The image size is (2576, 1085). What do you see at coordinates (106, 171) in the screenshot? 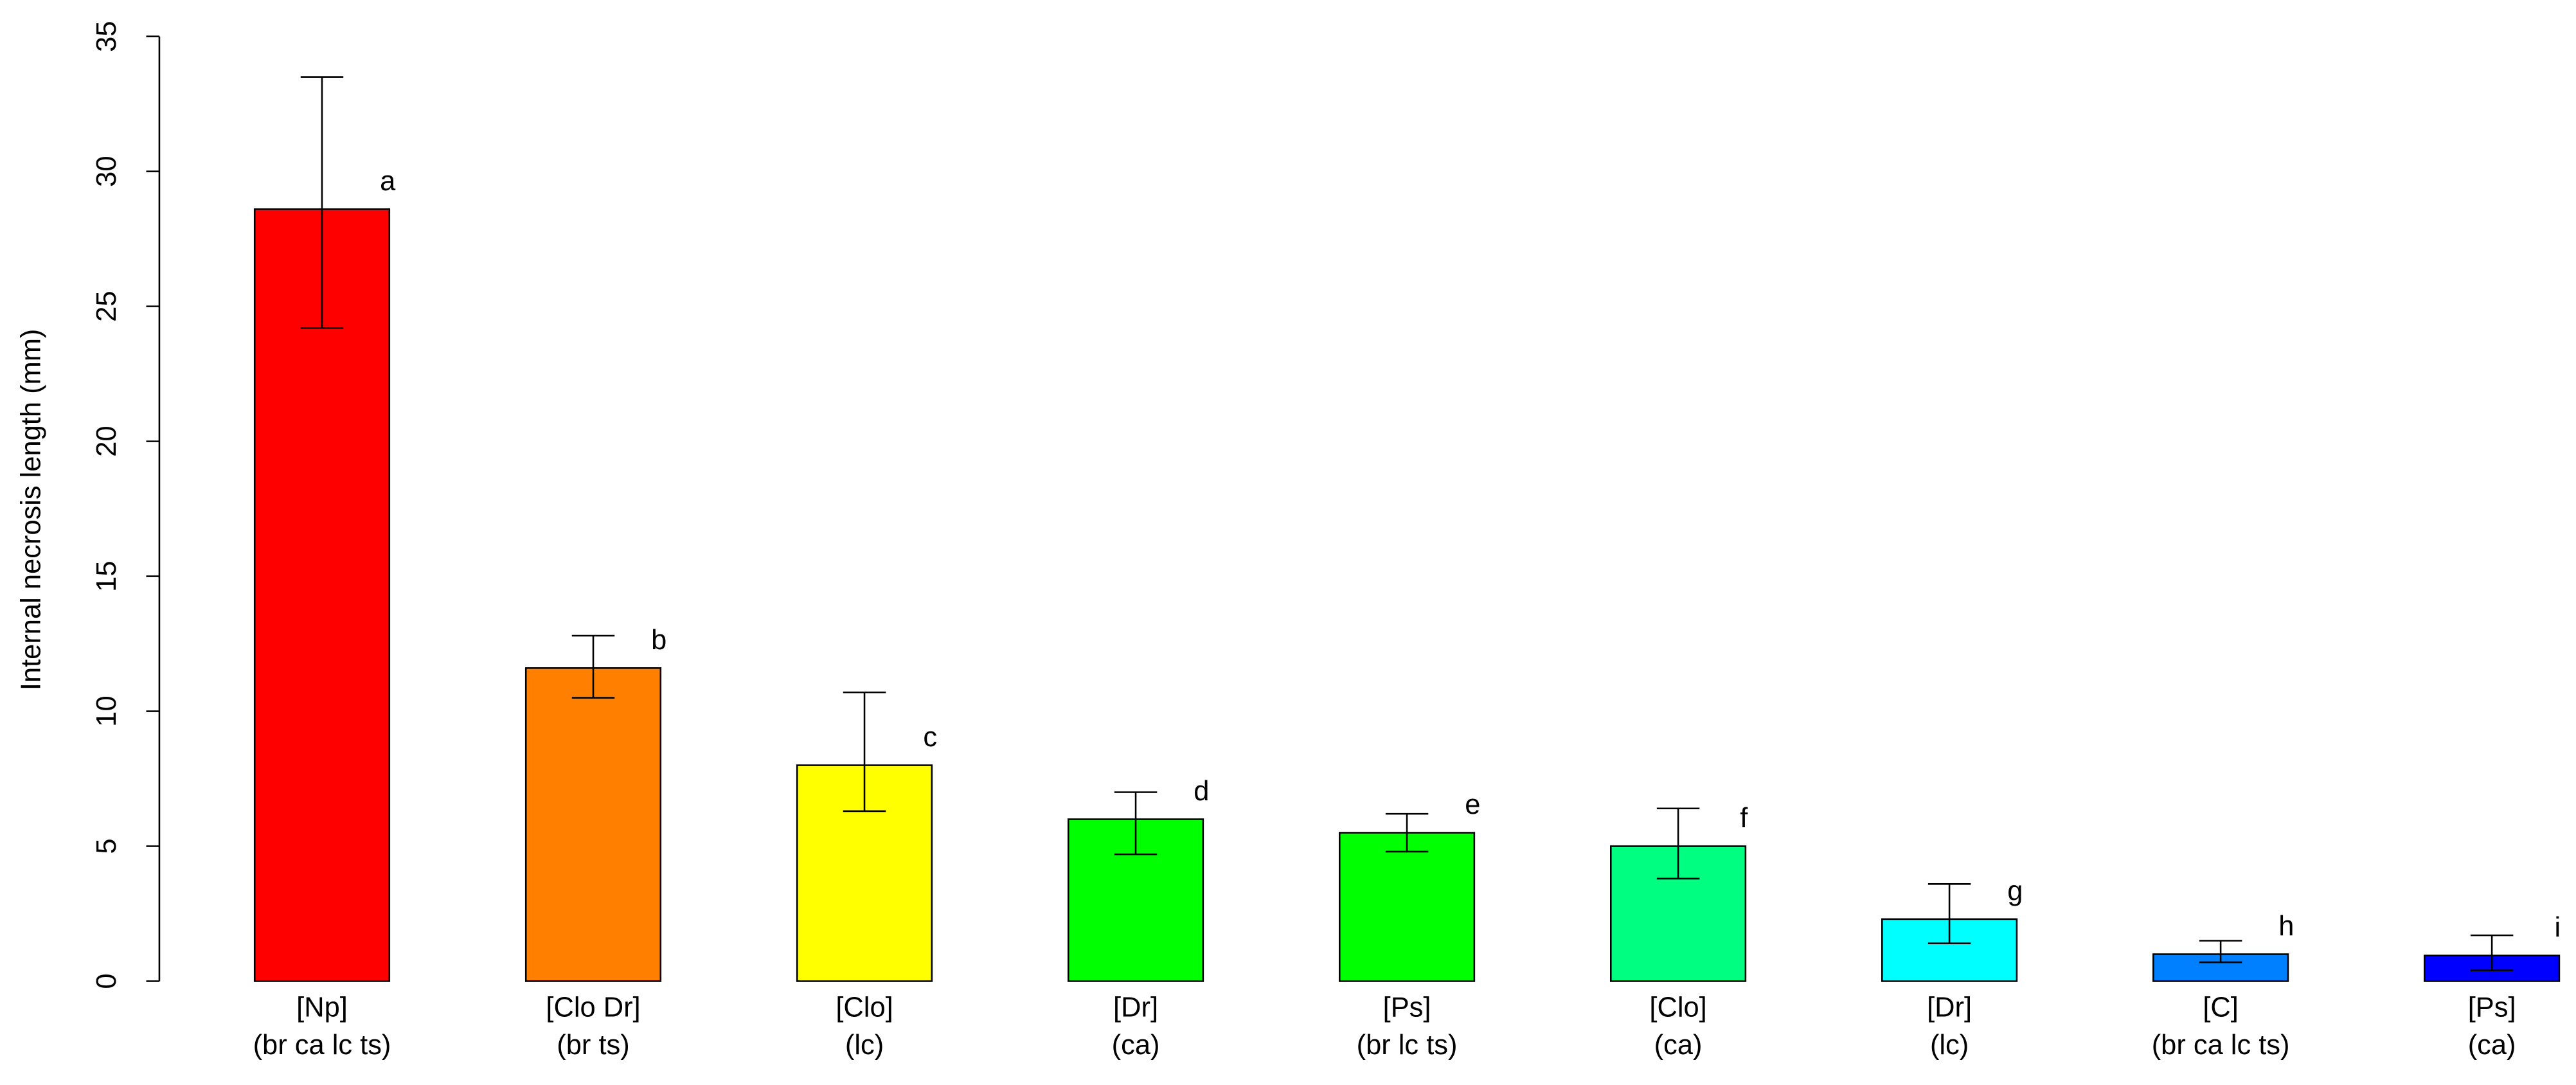
I see `y-tick-label: 30` at bounding box center [106, 171].